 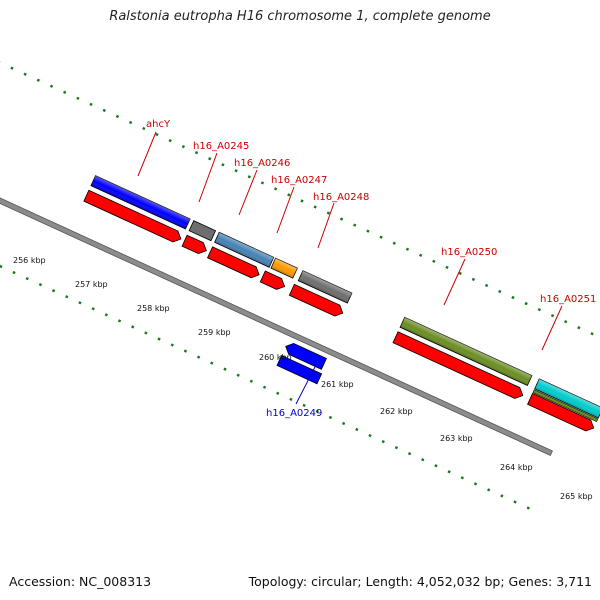 What do you see at coordinates (325, 287) in the screenshot?
I see `gene-h16-A0248` at bounding box center [325, 287].